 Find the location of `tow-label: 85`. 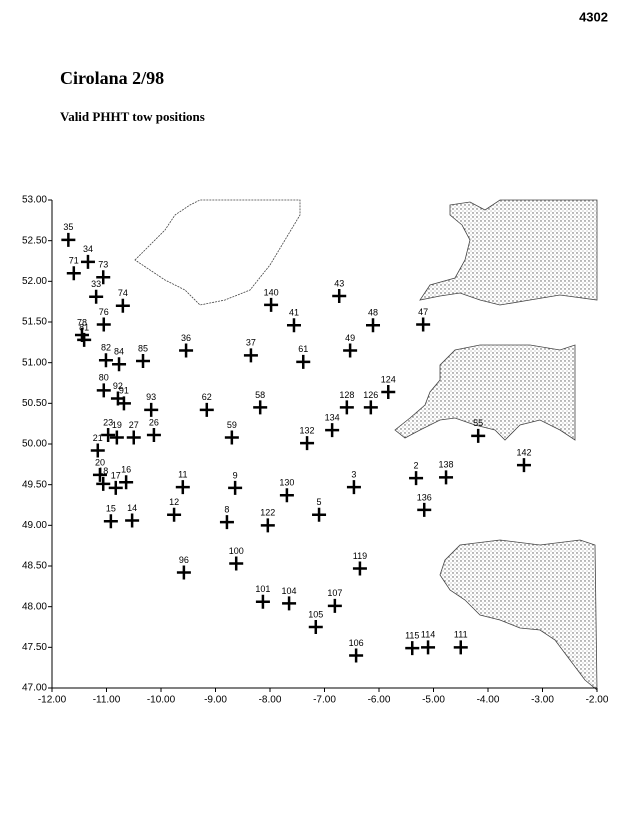

tow-label: 85 is located at coordinates (143, 348).